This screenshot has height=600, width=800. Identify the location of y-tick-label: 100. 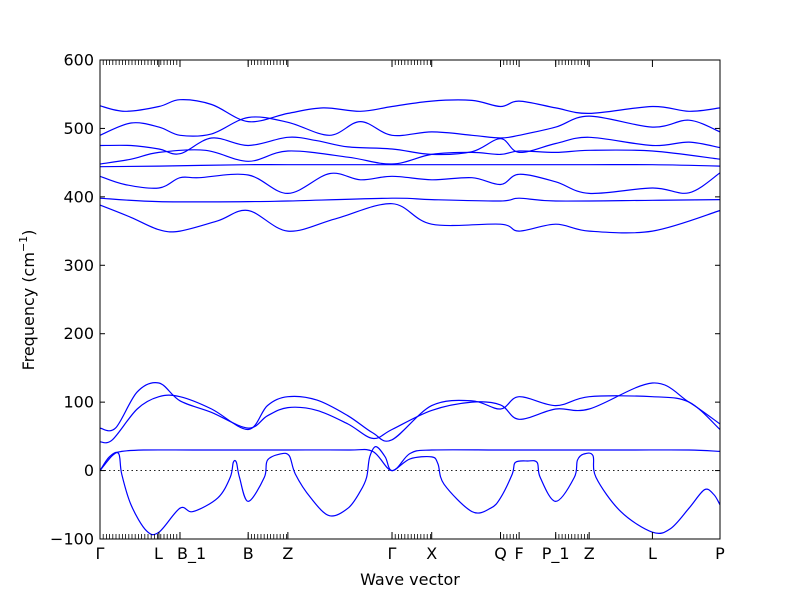
(78, 402).